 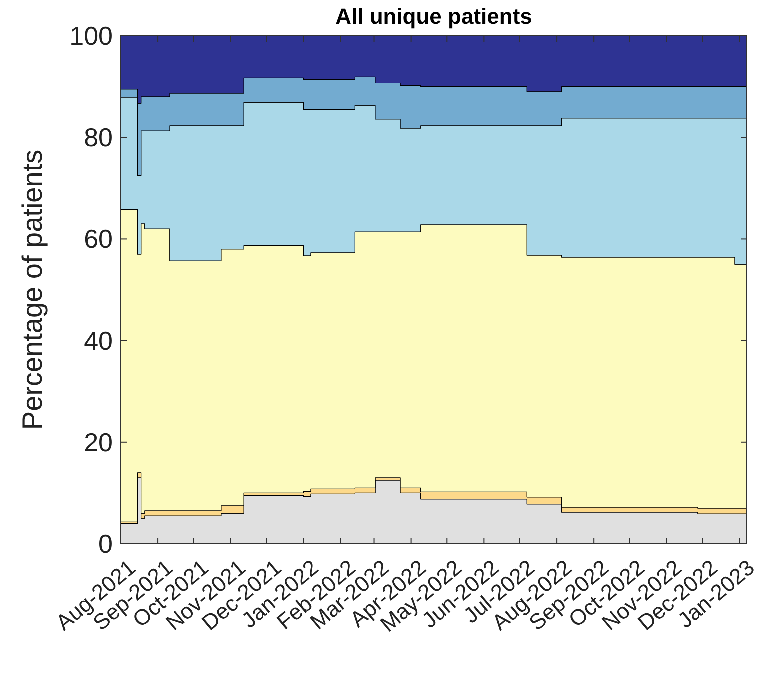 What do you see at coordinates (98, 239) in the screenshot?
I see `y-tick-label: 60` at bounding box center [98, 239].